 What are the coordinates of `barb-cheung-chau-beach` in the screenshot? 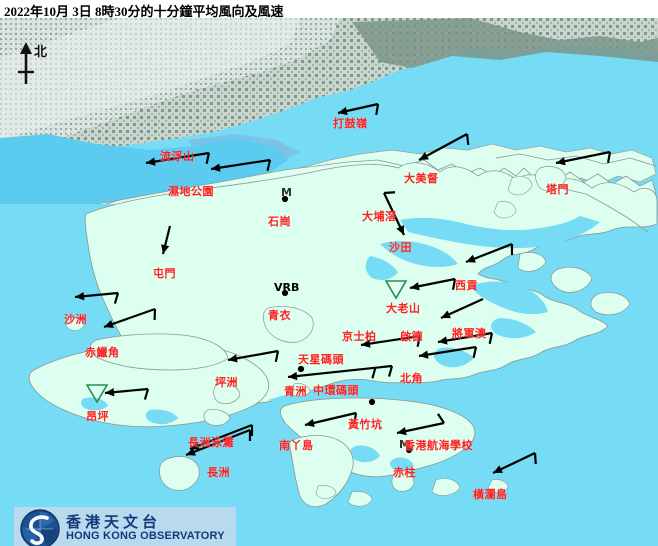 It's located at (221, 437).